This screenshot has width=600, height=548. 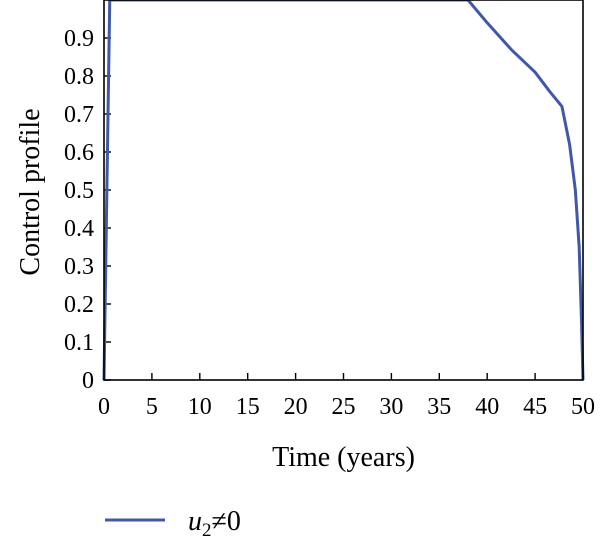 What do you see at coordinates (207, 530) in the screenshot?
I see `legend-label-subscript: 2` at bounding box center [207, 530].